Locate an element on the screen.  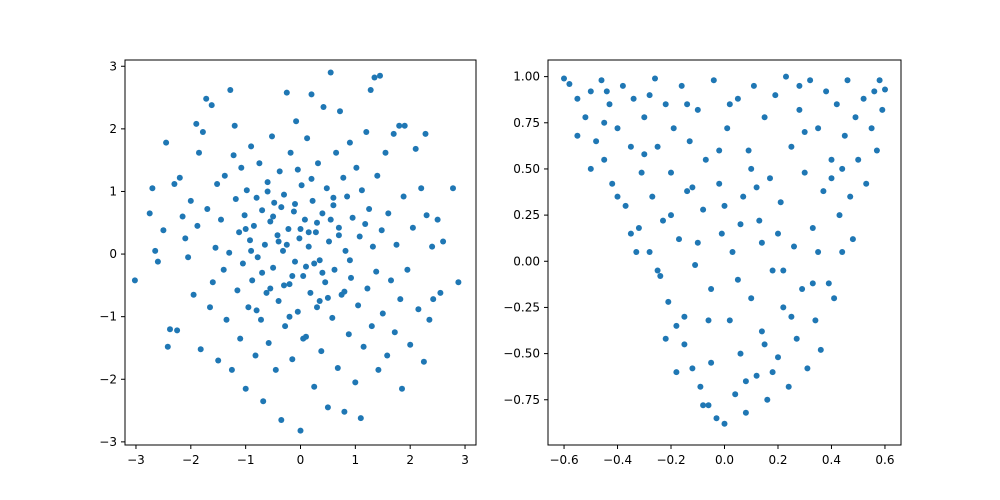
left-x-tick-label: 2 is located at coordinates (410, 460).